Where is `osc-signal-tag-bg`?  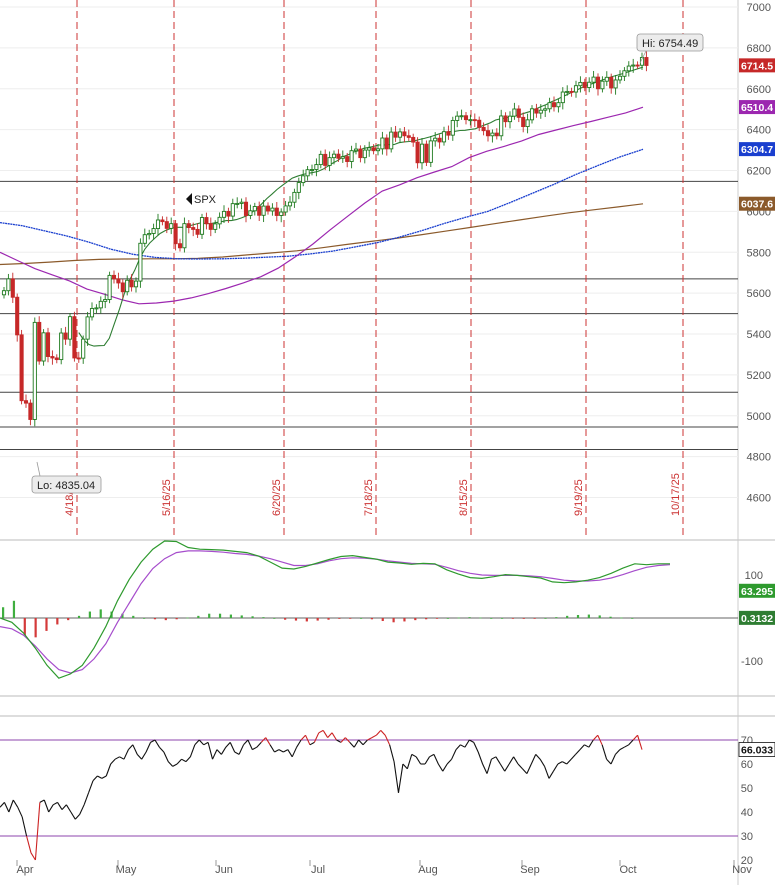 osc-signal-tag-bg is located at coordinates (757, 617).